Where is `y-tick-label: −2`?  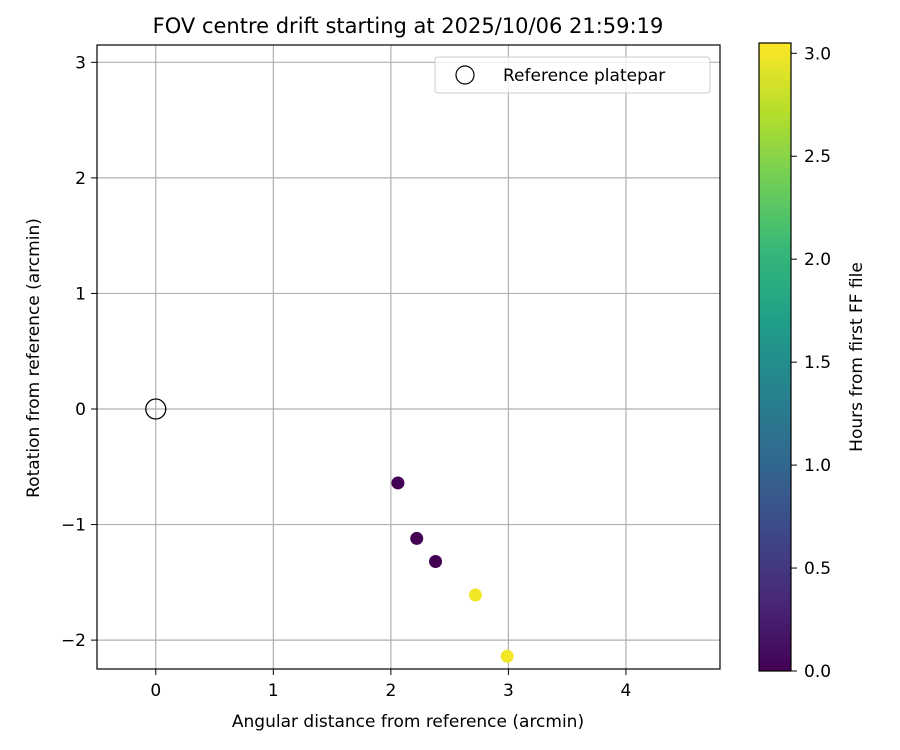 y-tick-label: −2 is located at coordinates (73, 641).